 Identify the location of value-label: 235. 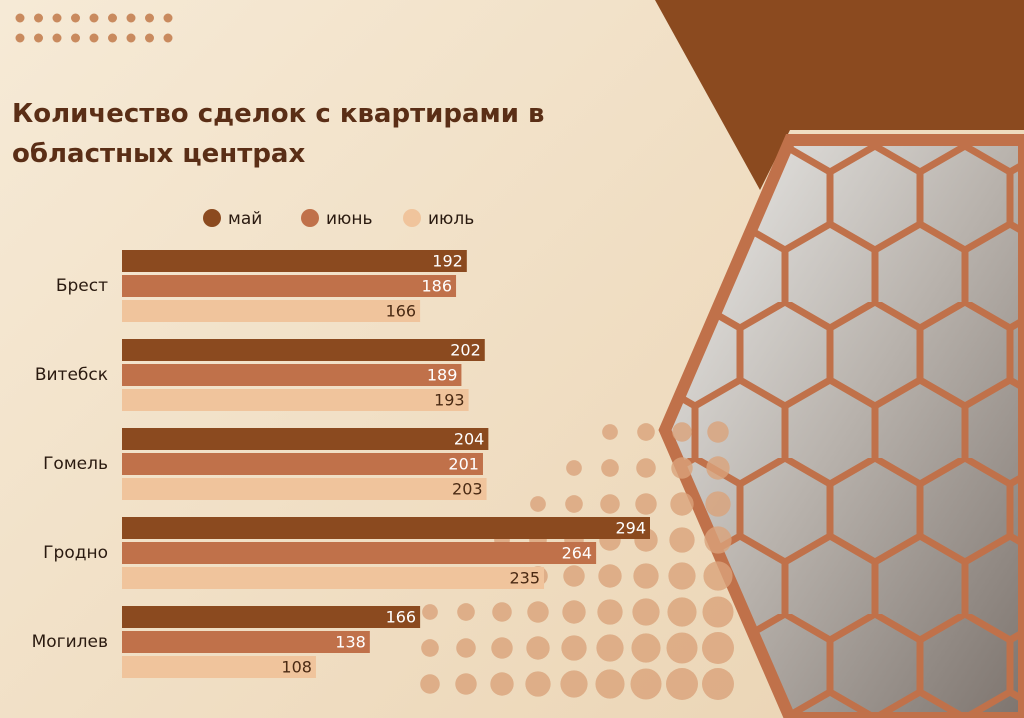
(524, 578).